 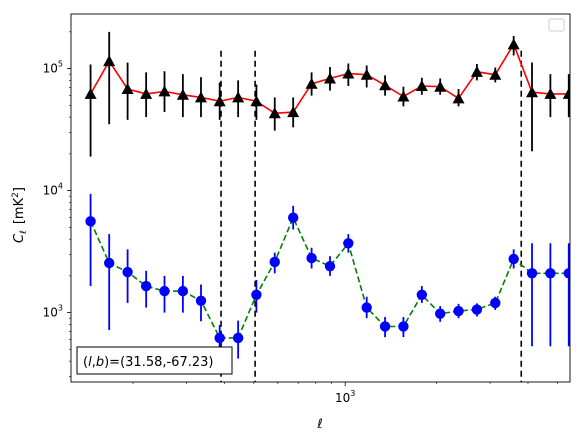 I want to click on y-tick-label: 10³, so click(x=53, y=312).